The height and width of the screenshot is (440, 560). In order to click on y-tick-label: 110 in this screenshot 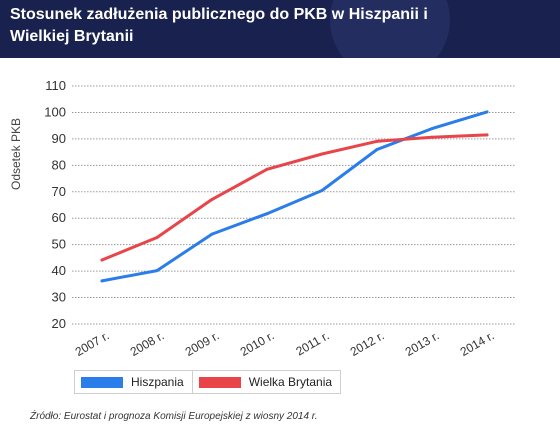, I will do `click(55, 85)`.